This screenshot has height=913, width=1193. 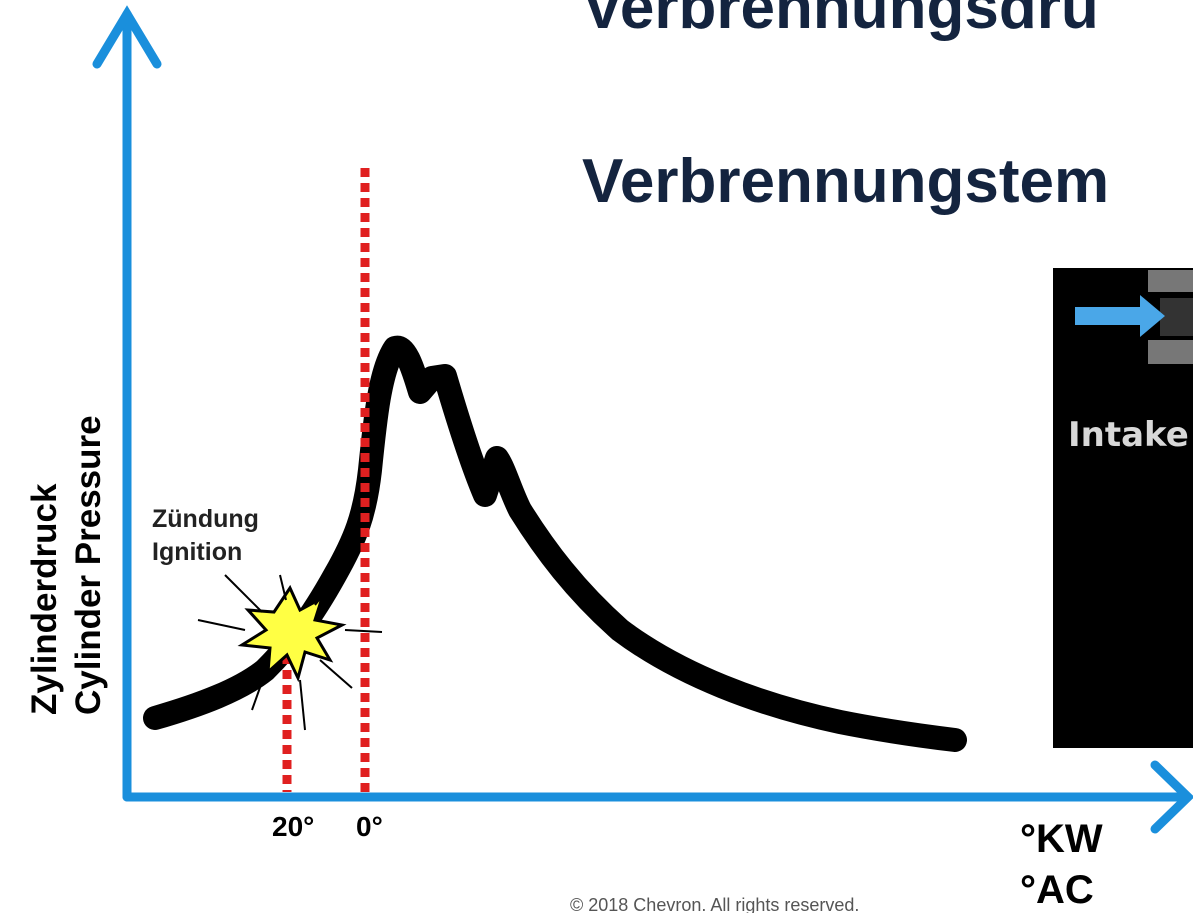 I want to click on x-marker-label: 20°, so click(x=293, y=826).